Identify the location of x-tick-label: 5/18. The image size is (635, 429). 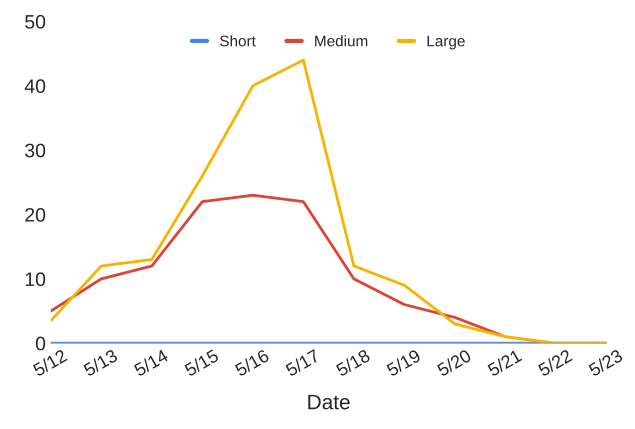
(353, 362).